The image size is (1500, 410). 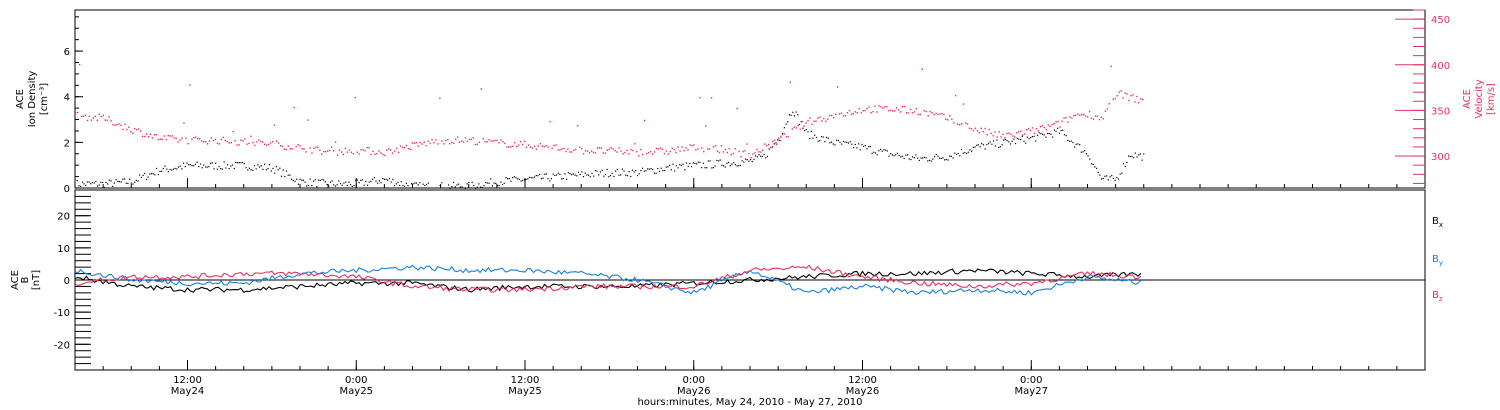 What do you see at coordinates (862, 391) in the screenshot?
I see `date-tick-label-4: May26` at bounding box center [862, 391].